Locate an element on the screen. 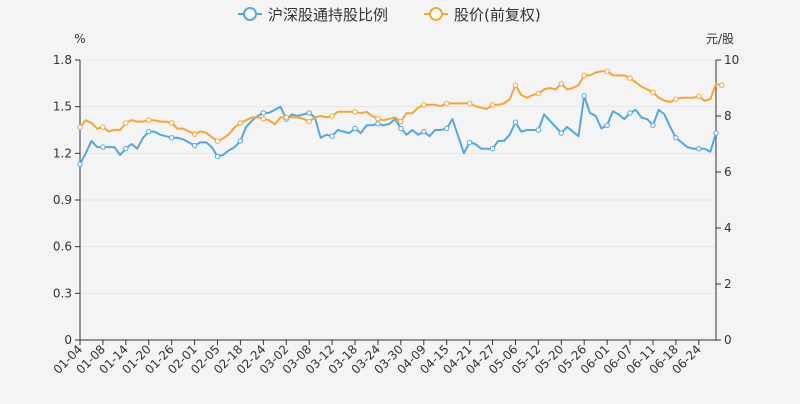  right-tick-label: 8 is located at coordinates (728, 116).